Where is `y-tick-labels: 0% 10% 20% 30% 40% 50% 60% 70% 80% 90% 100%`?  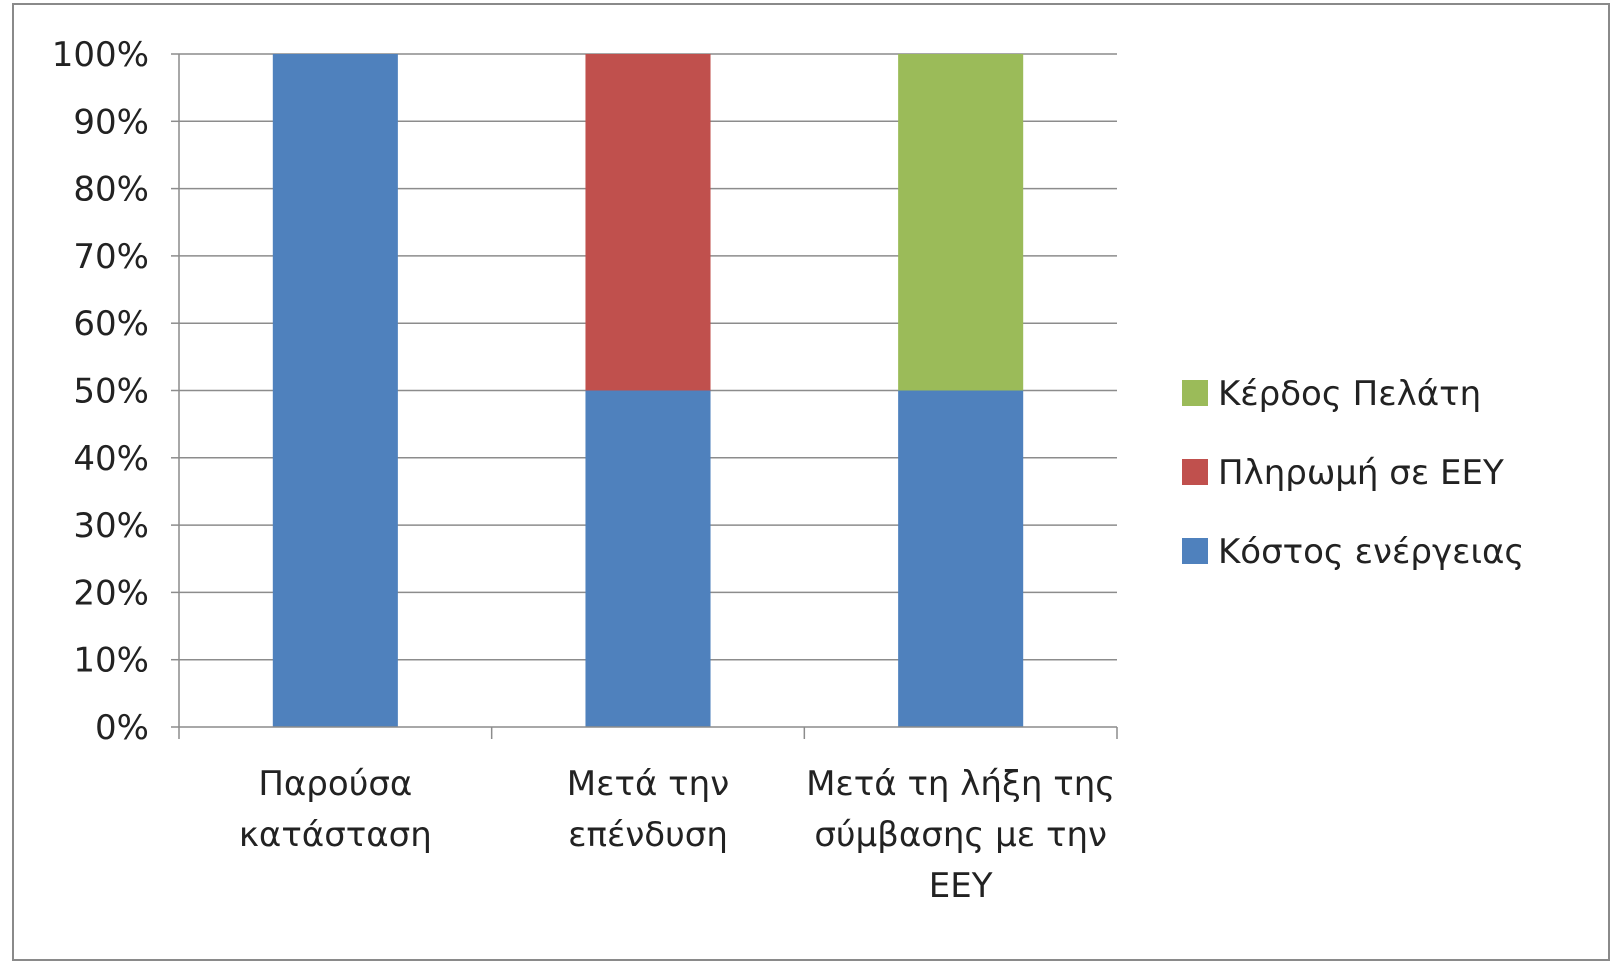 y-tick-labels: 0% 10% 20% 30% 40% 50% 60% 70% 80% 90% 100% is located at coordinates (100, 391).